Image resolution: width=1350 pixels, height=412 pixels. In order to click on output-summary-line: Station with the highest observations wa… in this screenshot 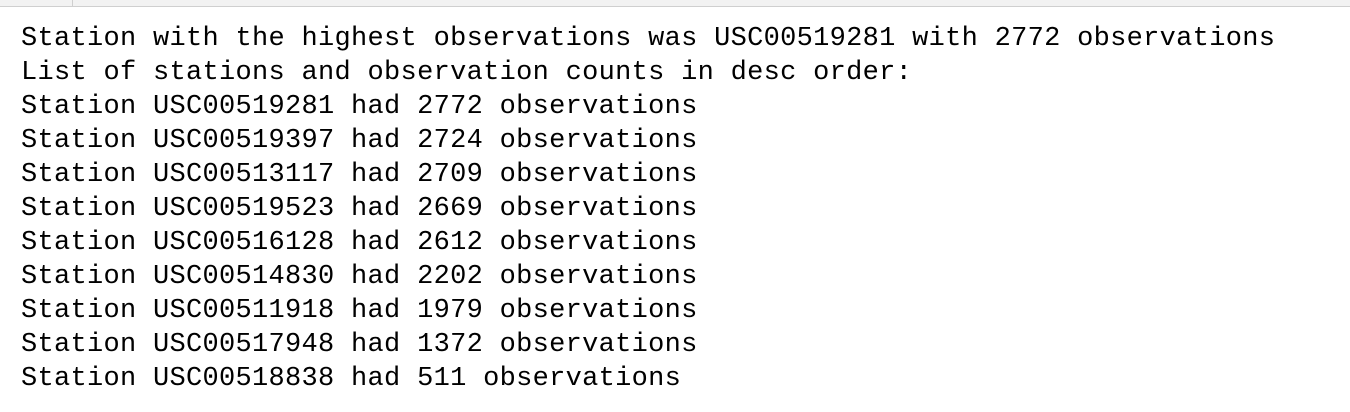, I will do `click(648, 39)`.